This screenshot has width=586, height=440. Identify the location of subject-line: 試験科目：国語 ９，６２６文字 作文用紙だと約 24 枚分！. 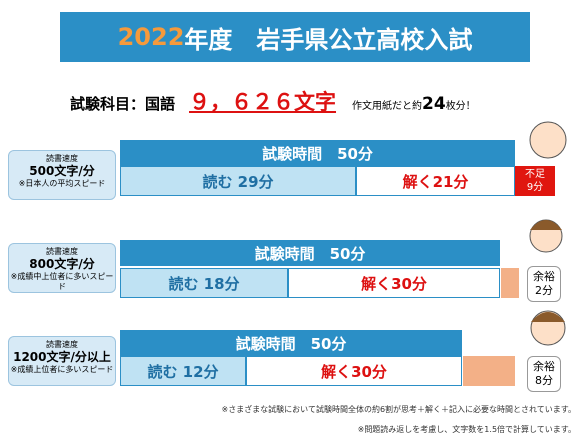
(310, 103).